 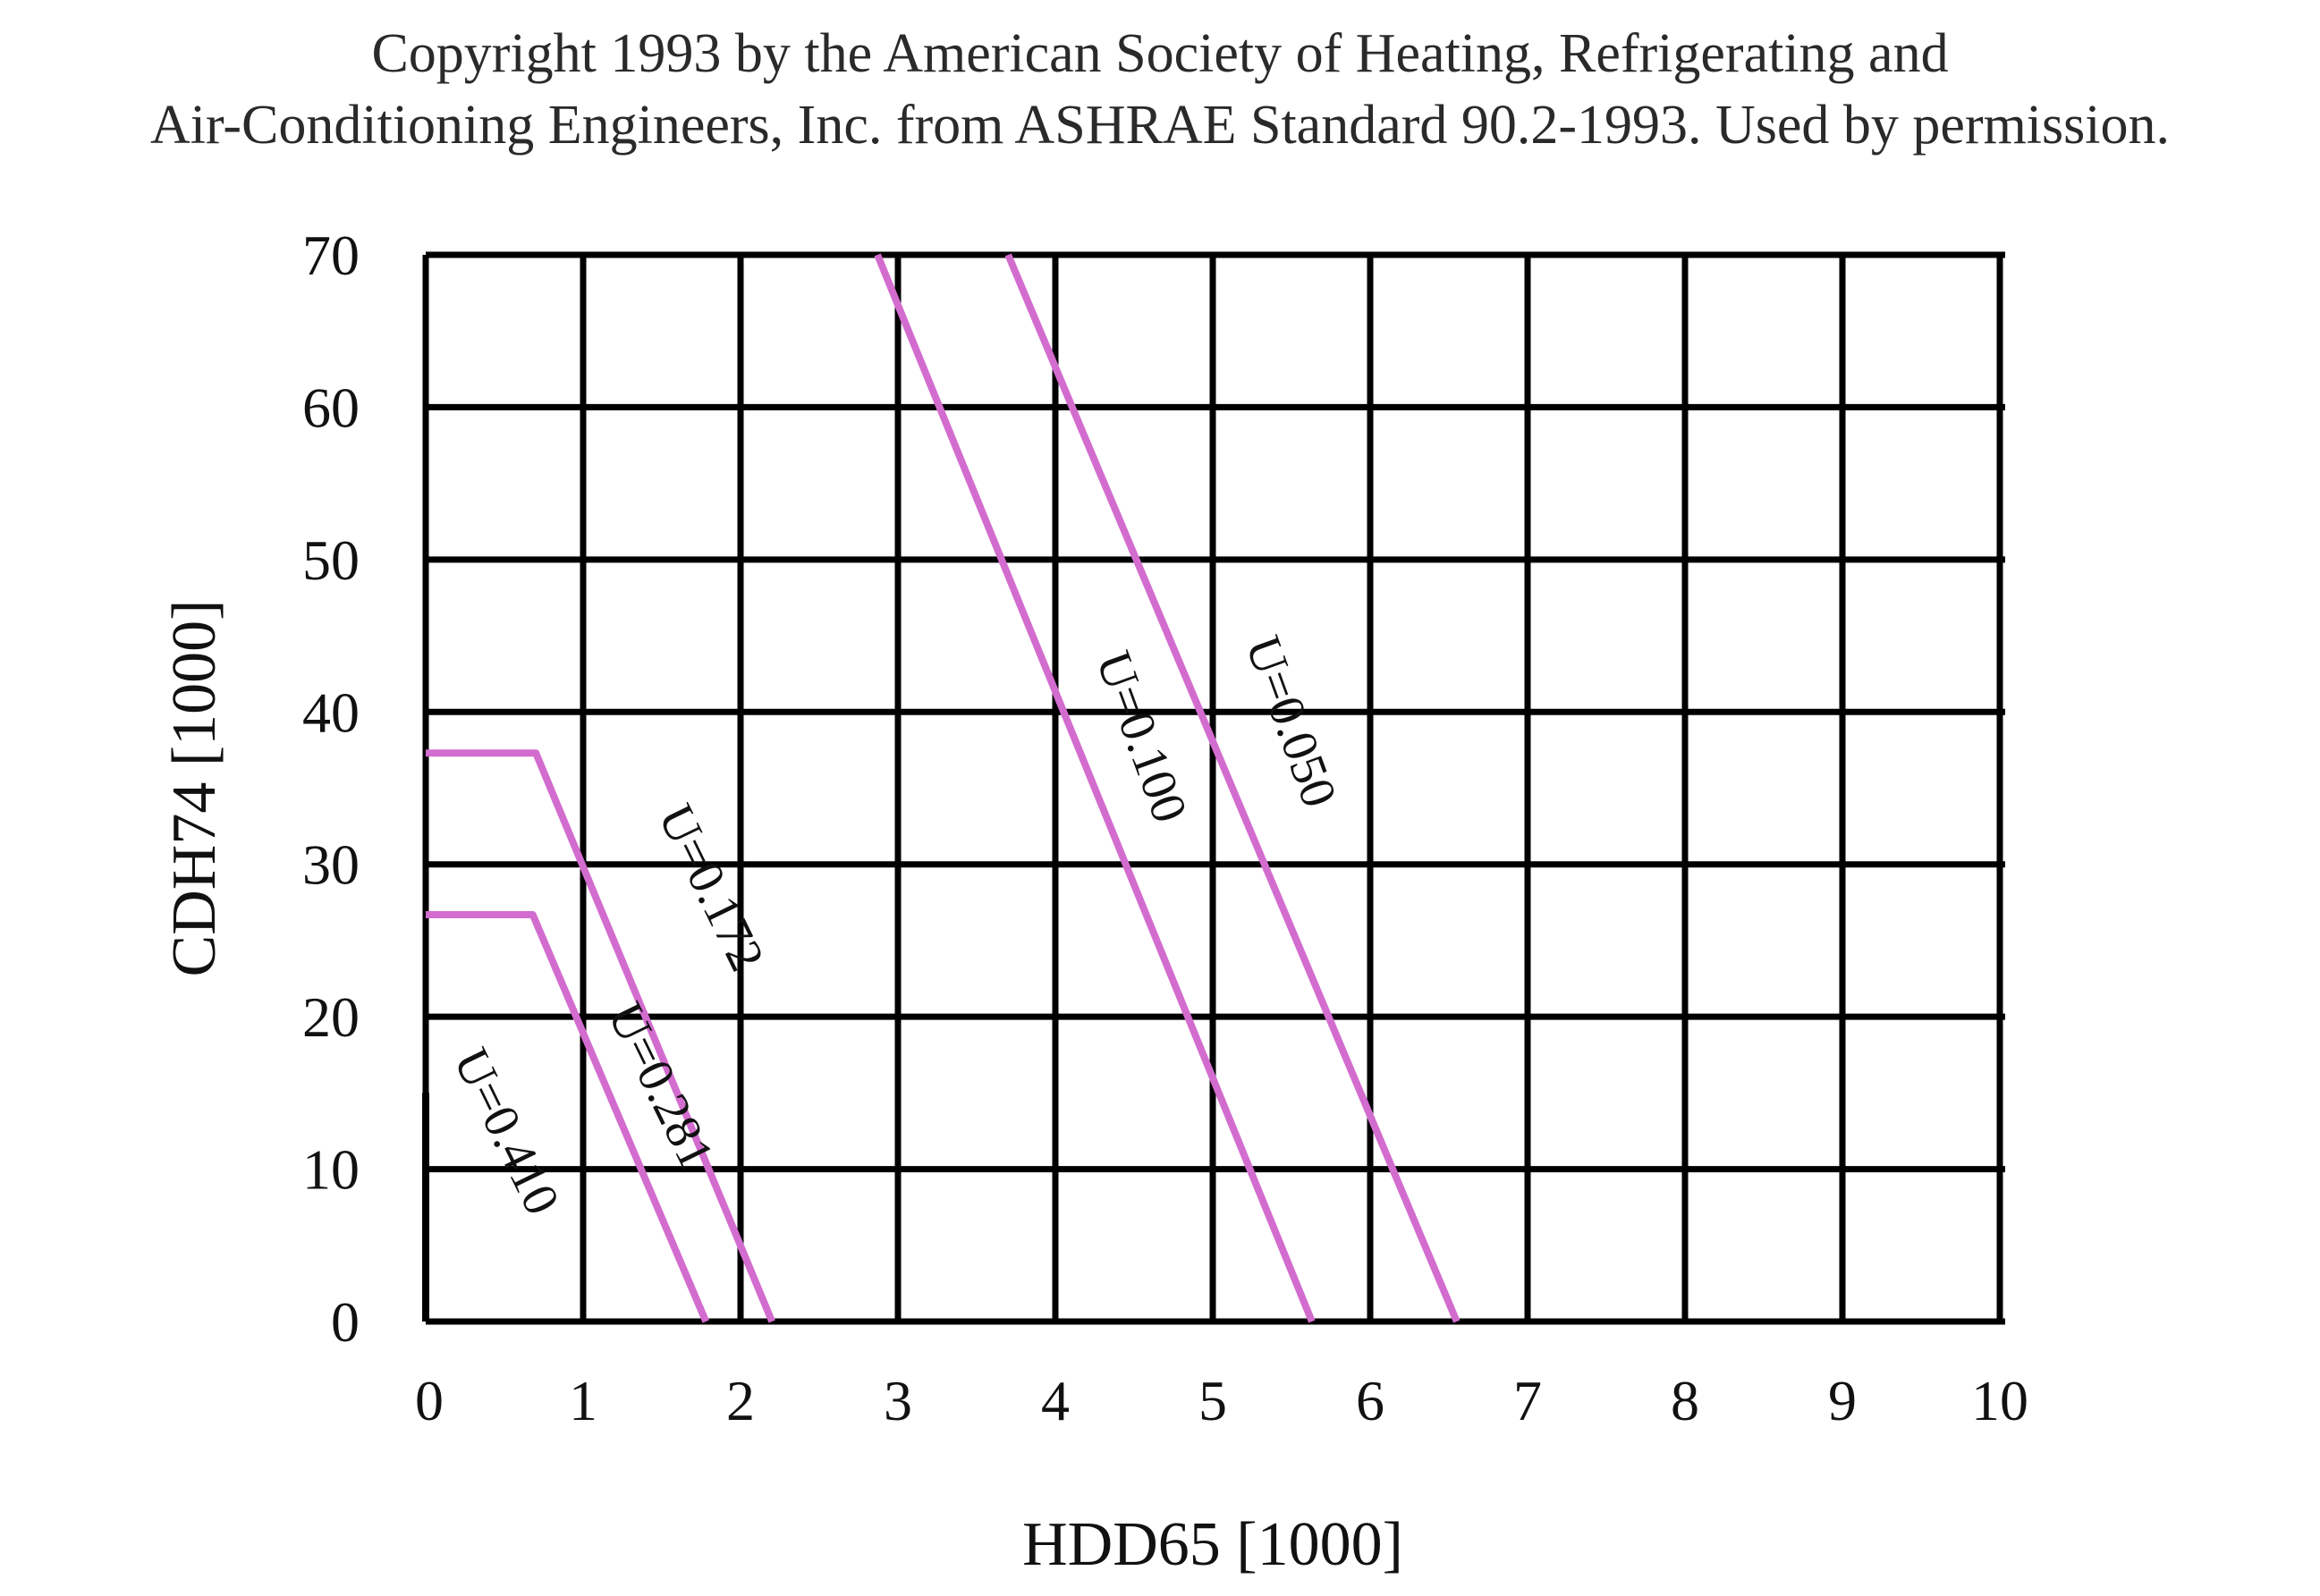 I want to click on y-tick-label: 60, so click(x=331, y=408).